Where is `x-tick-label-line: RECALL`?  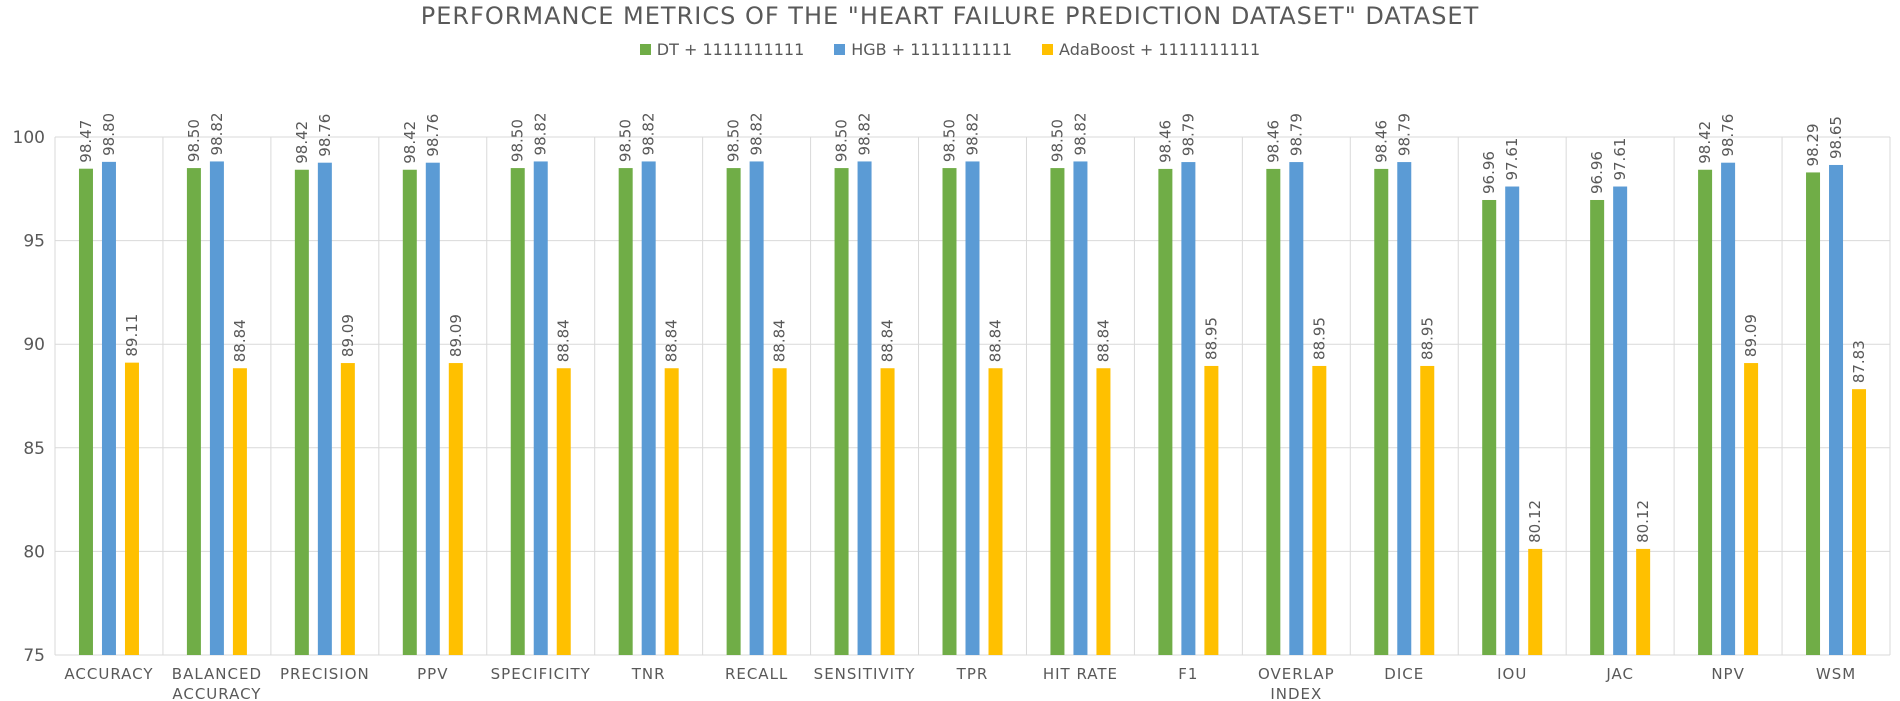
x-tick-label-line: RECALL is located at coordinates (756, 674).